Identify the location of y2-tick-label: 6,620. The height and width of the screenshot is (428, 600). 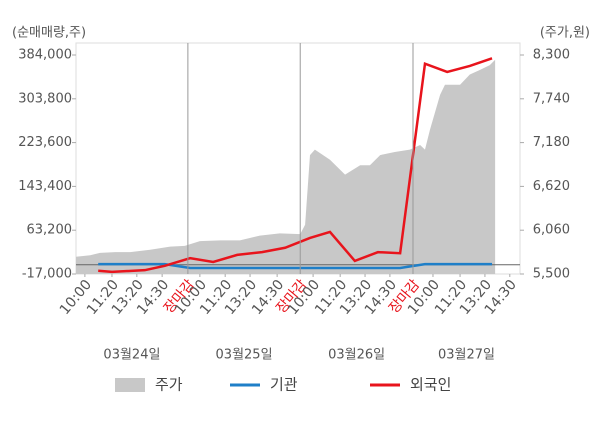
(551, 186).